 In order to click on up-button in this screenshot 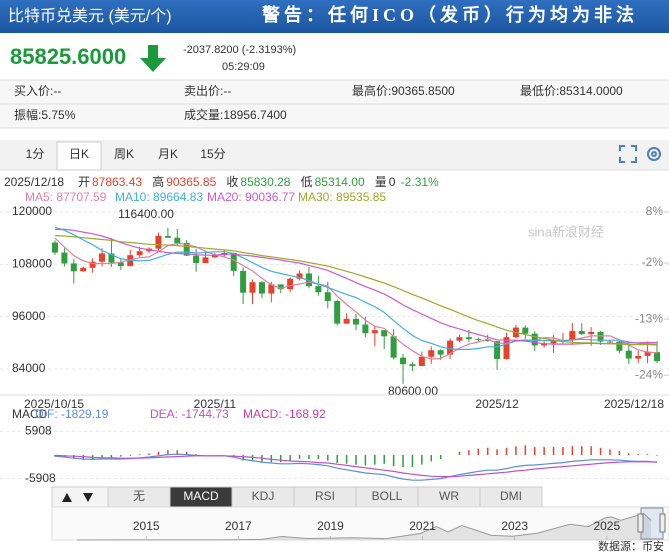, I will do `click(67, 497)`.